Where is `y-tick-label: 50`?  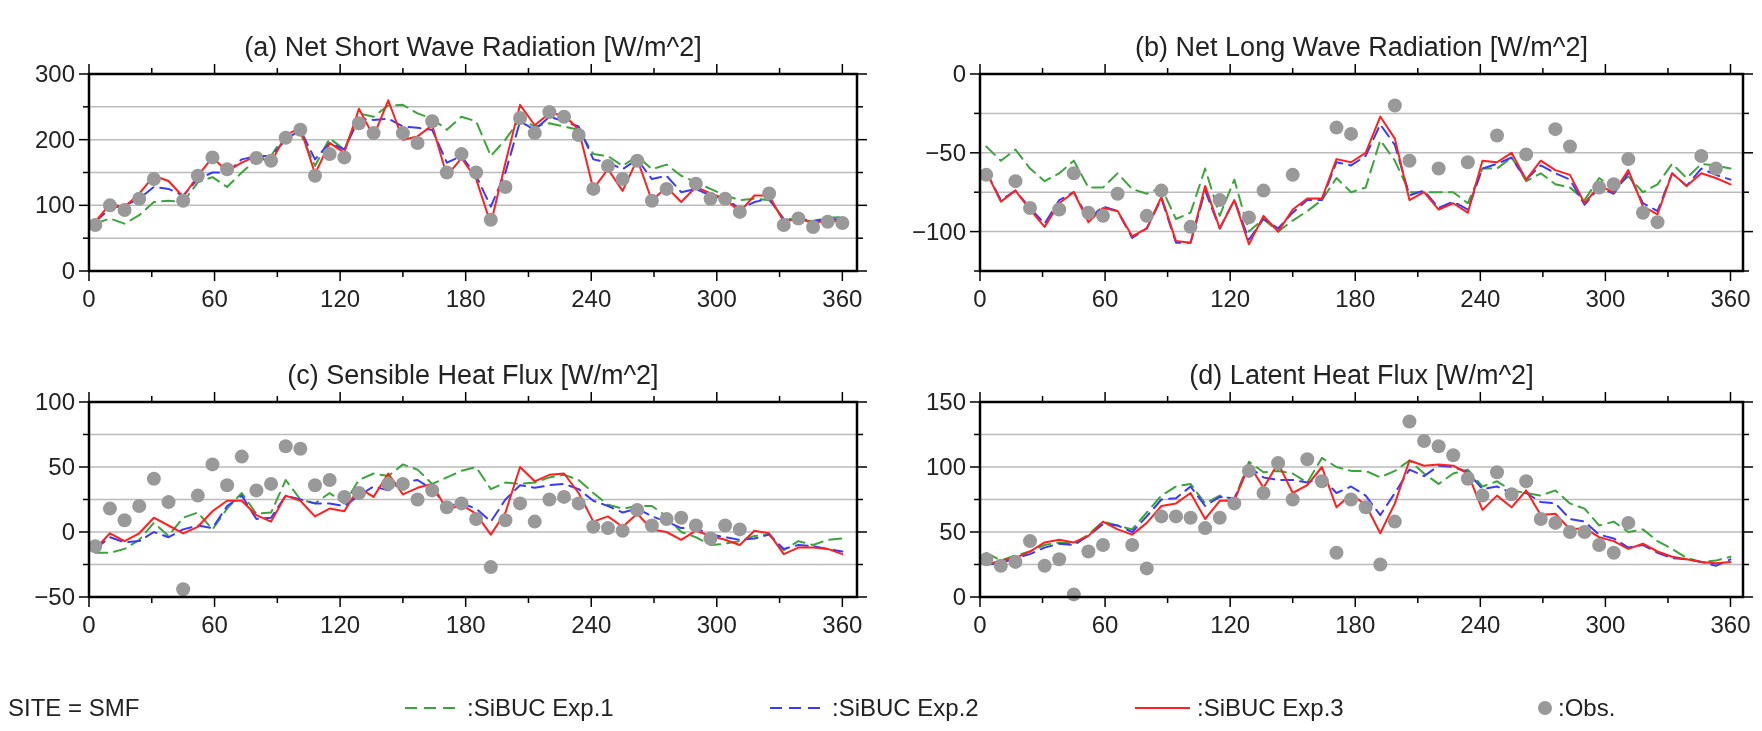
y-tick-label: 50 is located at coordinates (61, 466).